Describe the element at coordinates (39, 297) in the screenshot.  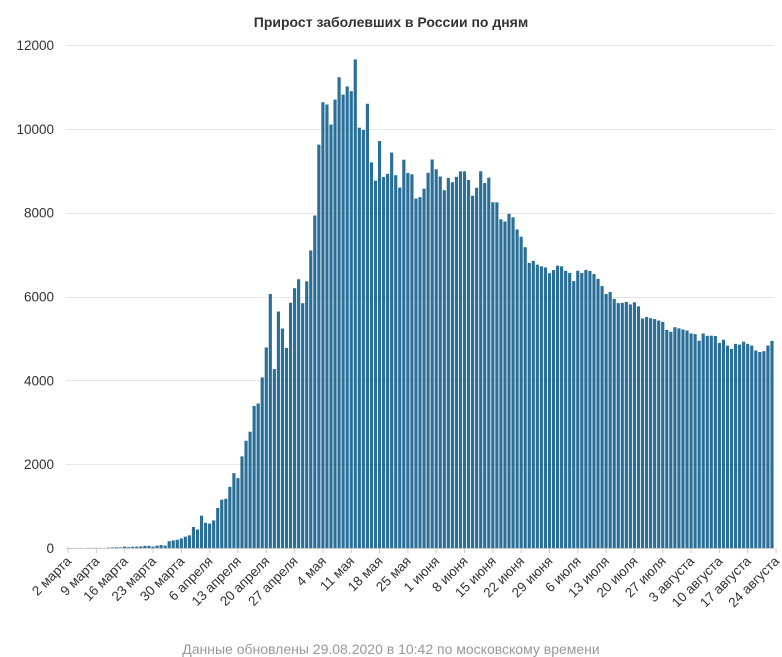
I see `y-tick-label: 6000` at that location.